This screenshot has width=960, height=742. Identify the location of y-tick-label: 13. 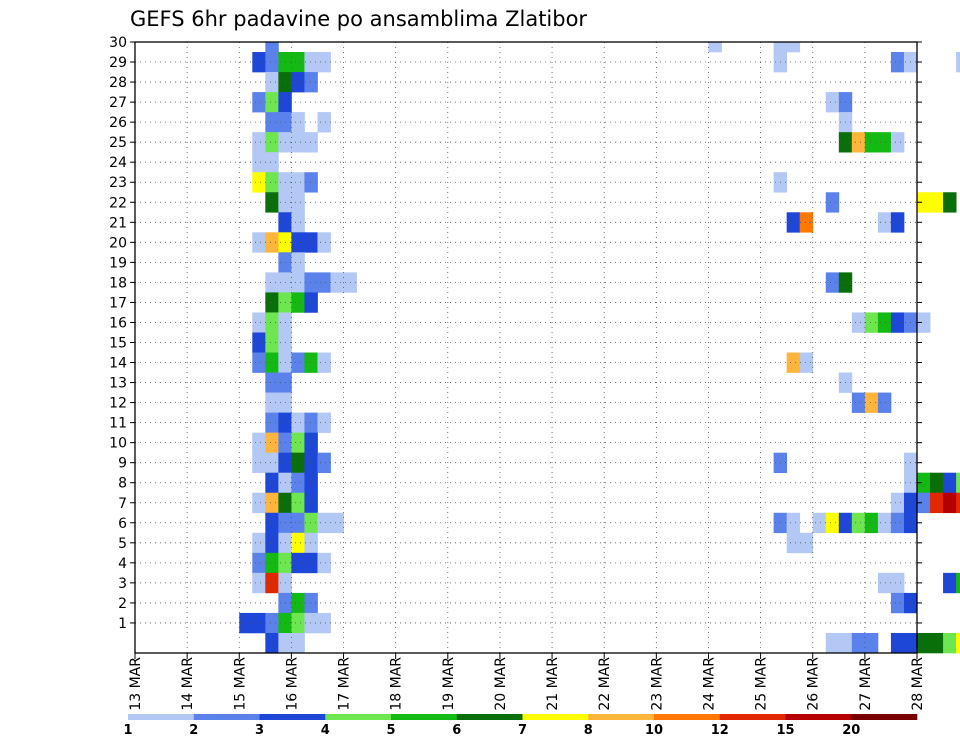
(118, 384).